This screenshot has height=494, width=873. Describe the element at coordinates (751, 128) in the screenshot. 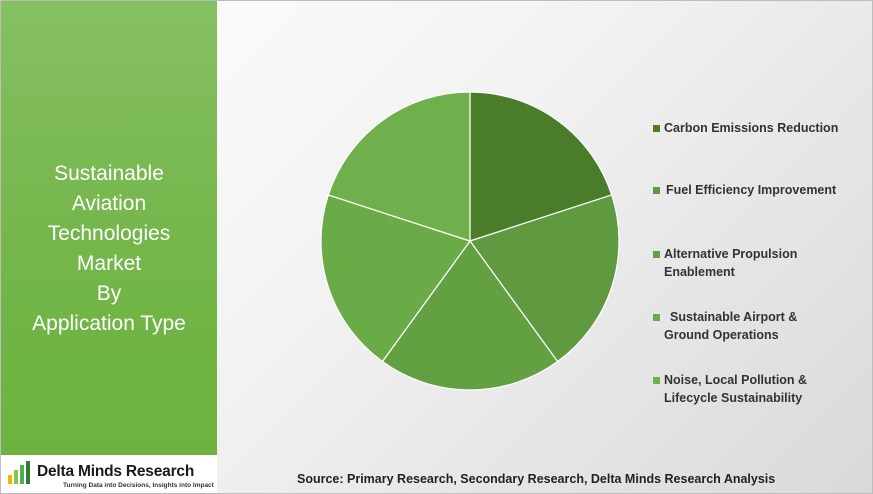

I see `legend-label: Carbon Emissions Reduction` at that location.